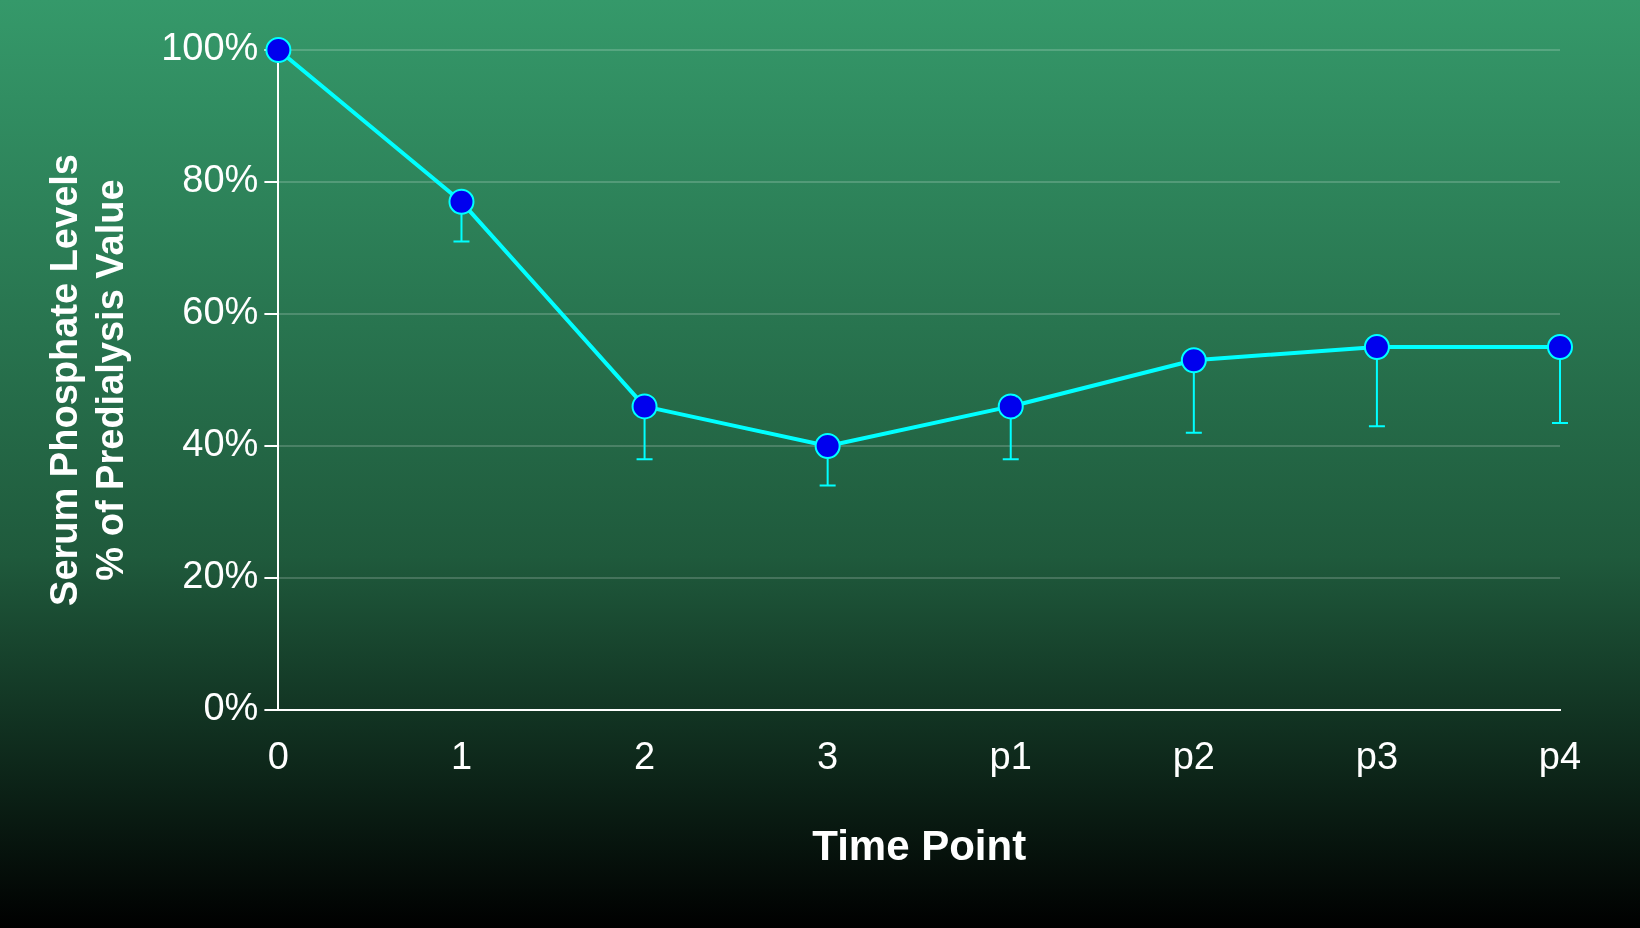  I want to click on x-tick-label: 0, so click(278, 756).